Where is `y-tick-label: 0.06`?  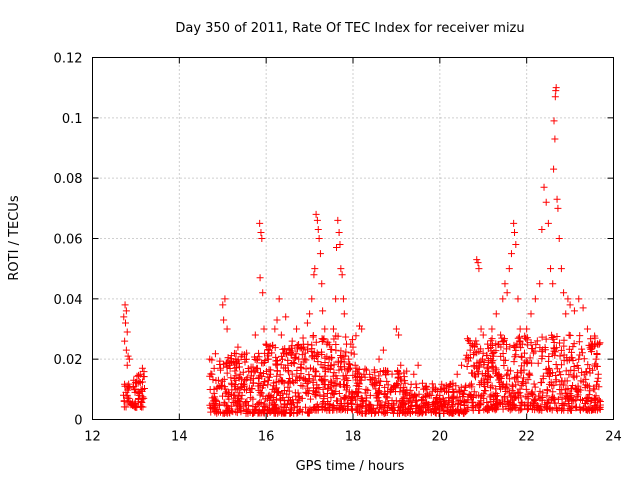 y-tick-label: 0.06 is located at coordinates (68, 240).